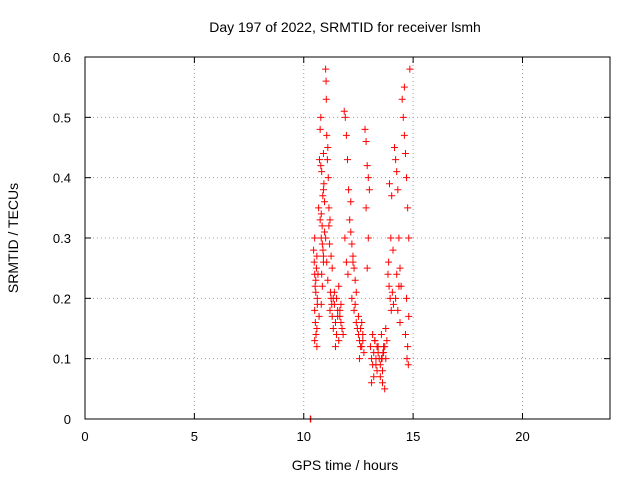 Image resolution: width=640 pixels, height=480 pixels. What do you see at coordinates (62, 359) in the screenshot?
I see `y-tick-label: 0.1` at bounding box center [62, 359].